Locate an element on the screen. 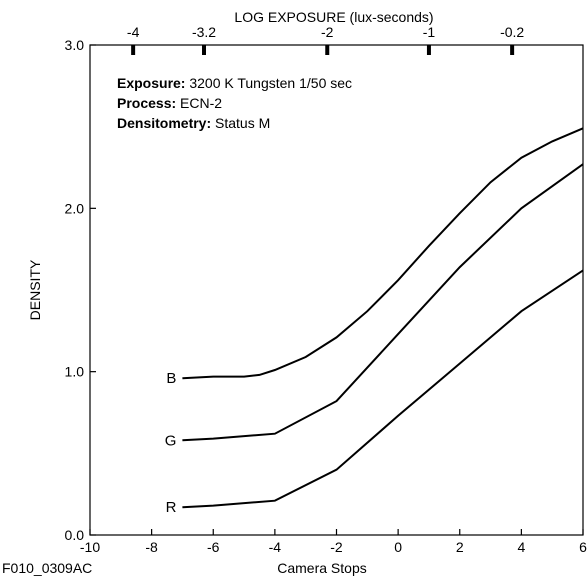  x-axis-ticks: -10 -8 -6 -4 -2 0 2 4 6 is located at coordinates (333, 542).